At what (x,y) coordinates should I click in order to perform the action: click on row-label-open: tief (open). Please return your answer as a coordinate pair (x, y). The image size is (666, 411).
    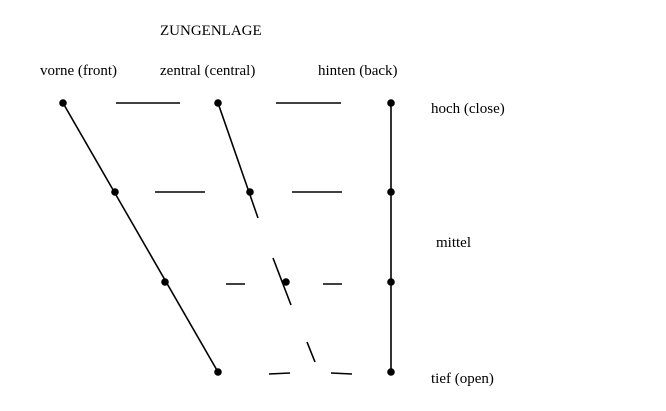
    Looking at the image, I should click on (462, 379).